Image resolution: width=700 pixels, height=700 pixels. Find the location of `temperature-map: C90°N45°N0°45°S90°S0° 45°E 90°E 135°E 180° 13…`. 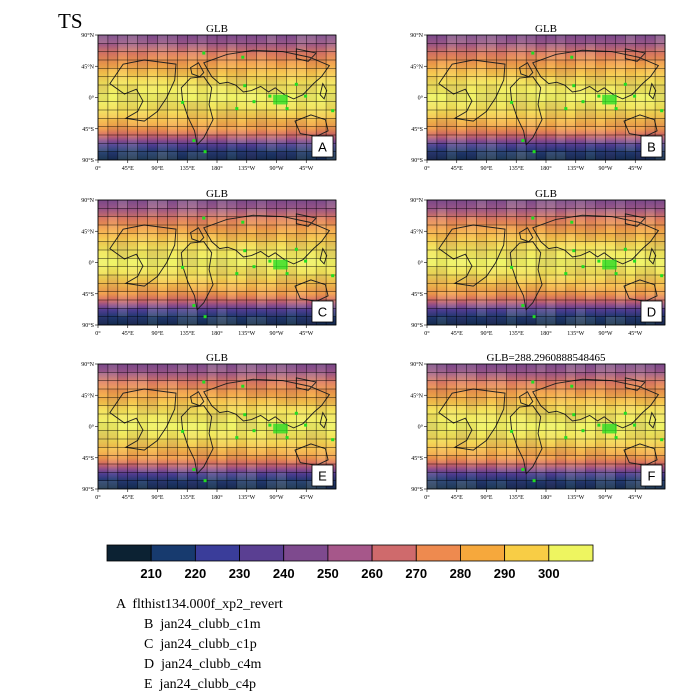

temperature-map: C90°N45°N0°45°S90°S0° 45°E 90°E 135°E 180° 13… is located at coordinates (209, 267).